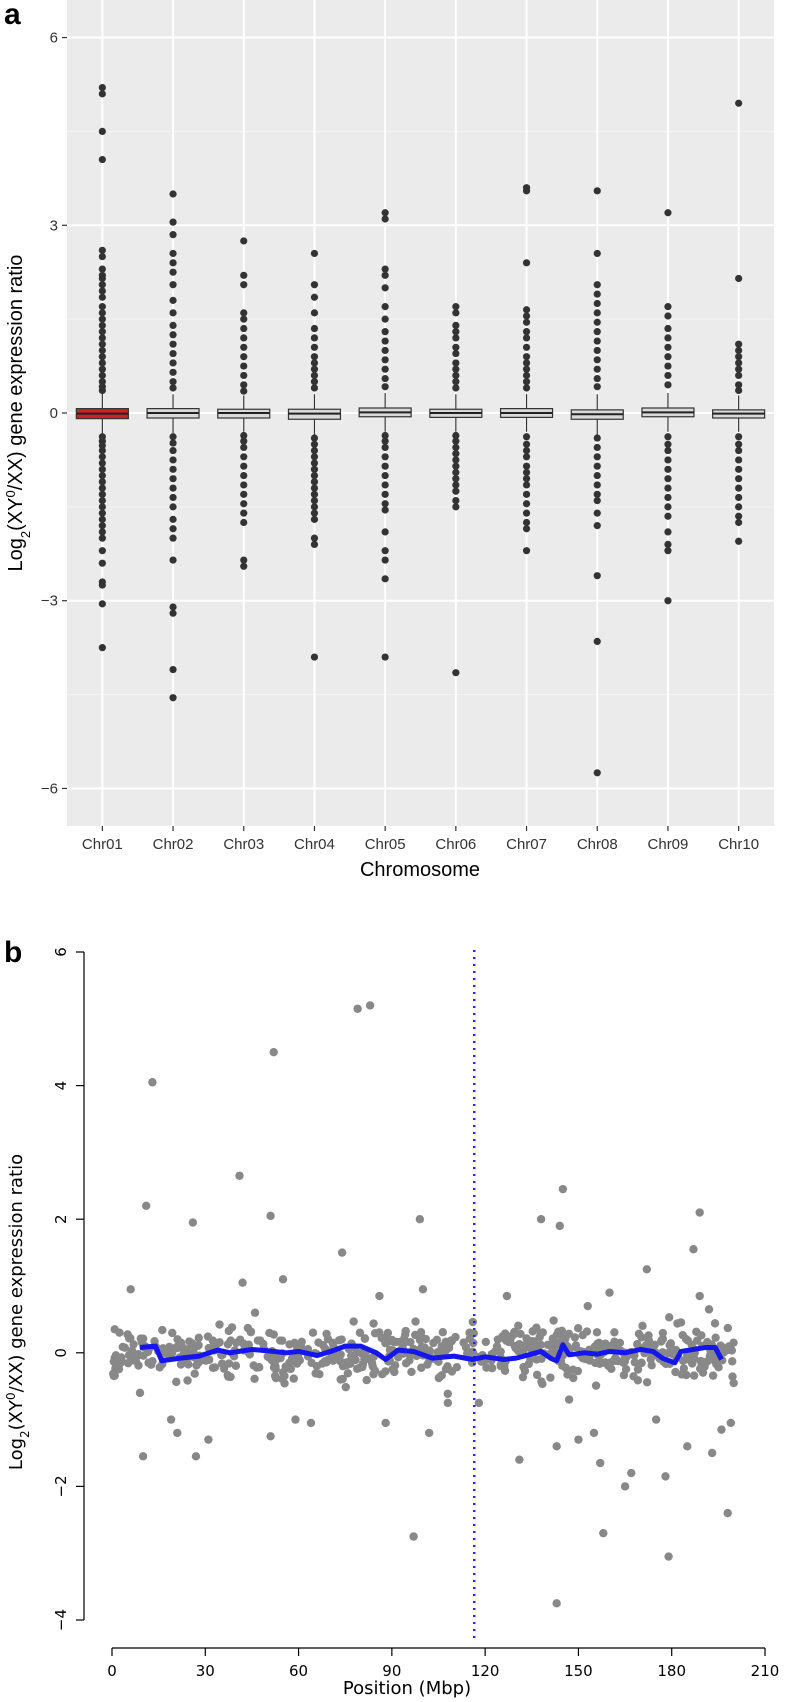 This screenshot has width=785, height=1702. I want to click on x-tick-label: 60, so click(298, 1671).